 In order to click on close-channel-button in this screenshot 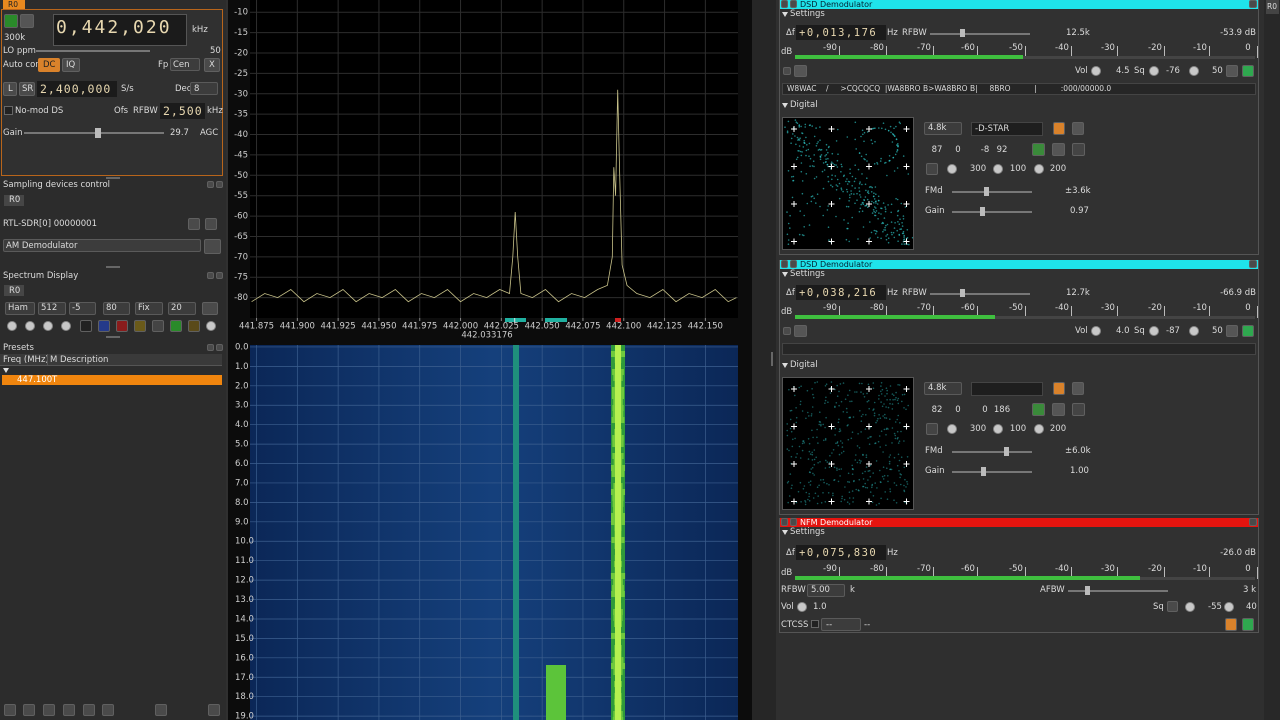, I will do `click(1253, 264)`.